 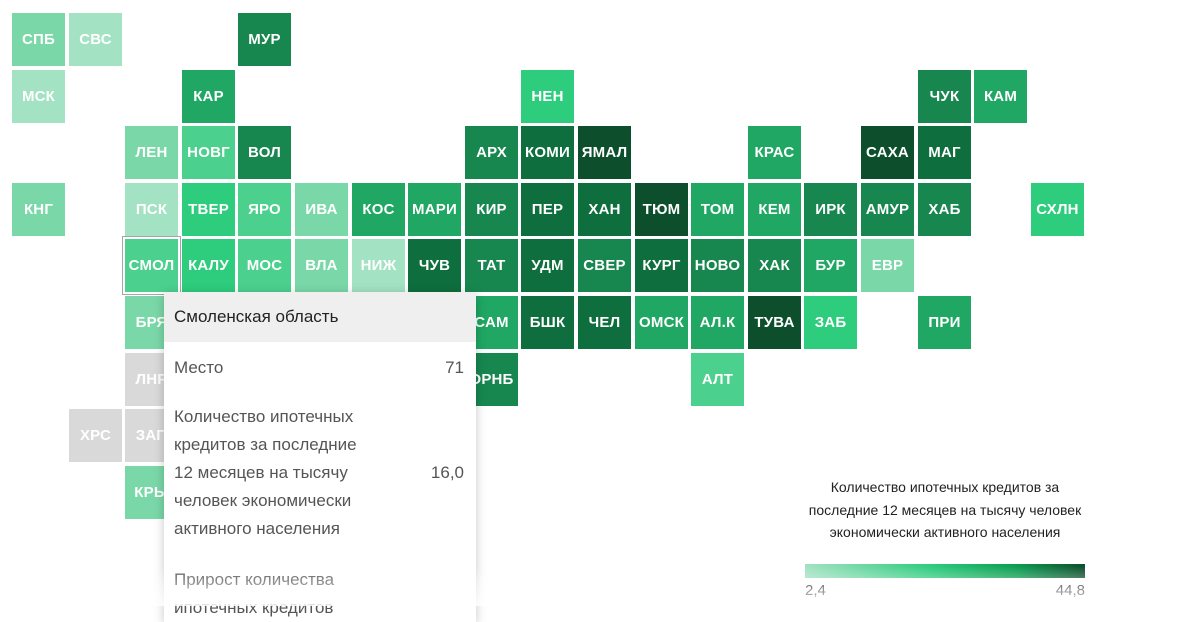 I want to click on region-tile-52: ОМСК, so click(x=661, y=322).